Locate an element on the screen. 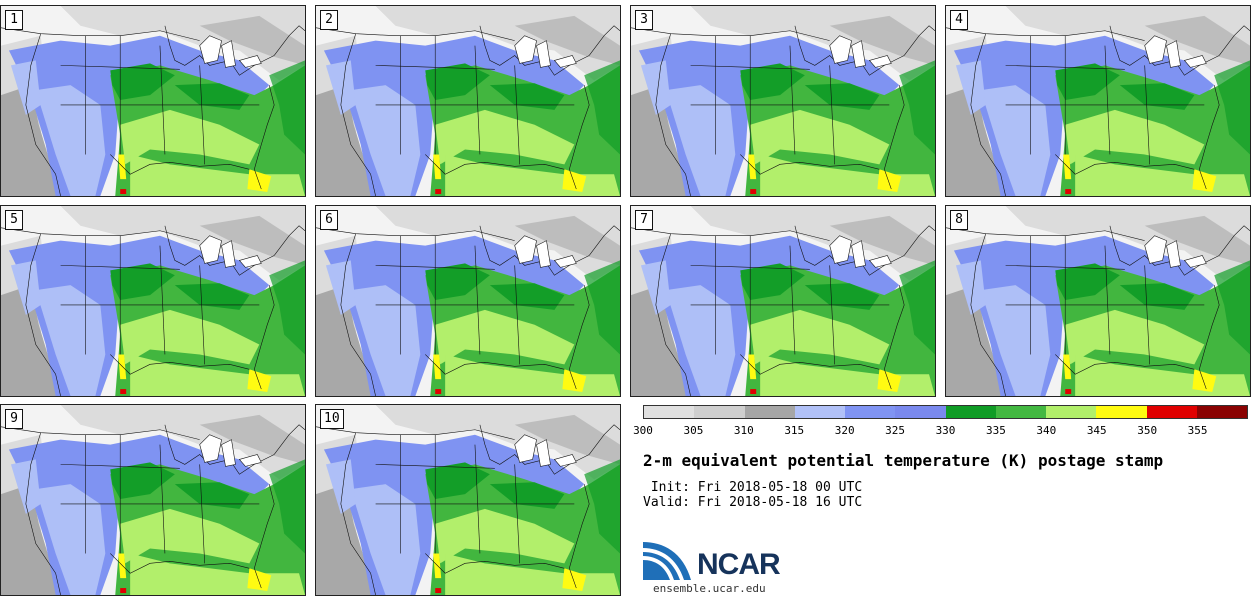 This screenshot has width=1260, height=597. colorbar-tick-label: 320 is located at coordinates (844, 430).